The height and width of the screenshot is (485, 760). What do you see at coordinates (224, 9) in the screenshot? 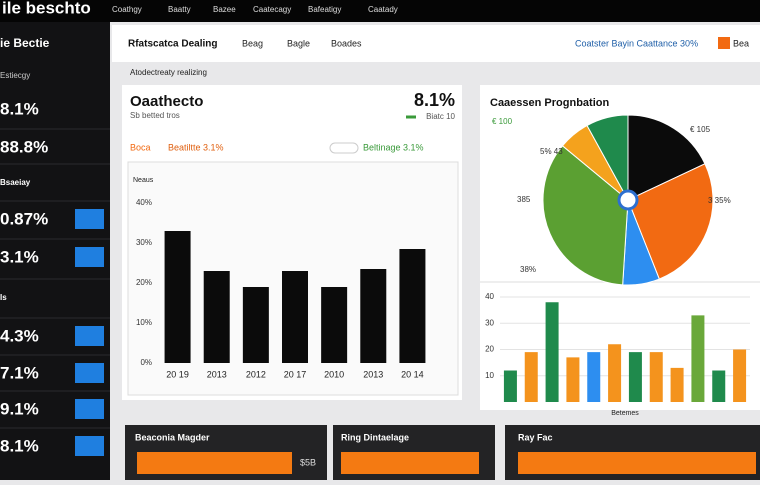
I see `nav-item: Bazee` at bounding box center [224, 9].